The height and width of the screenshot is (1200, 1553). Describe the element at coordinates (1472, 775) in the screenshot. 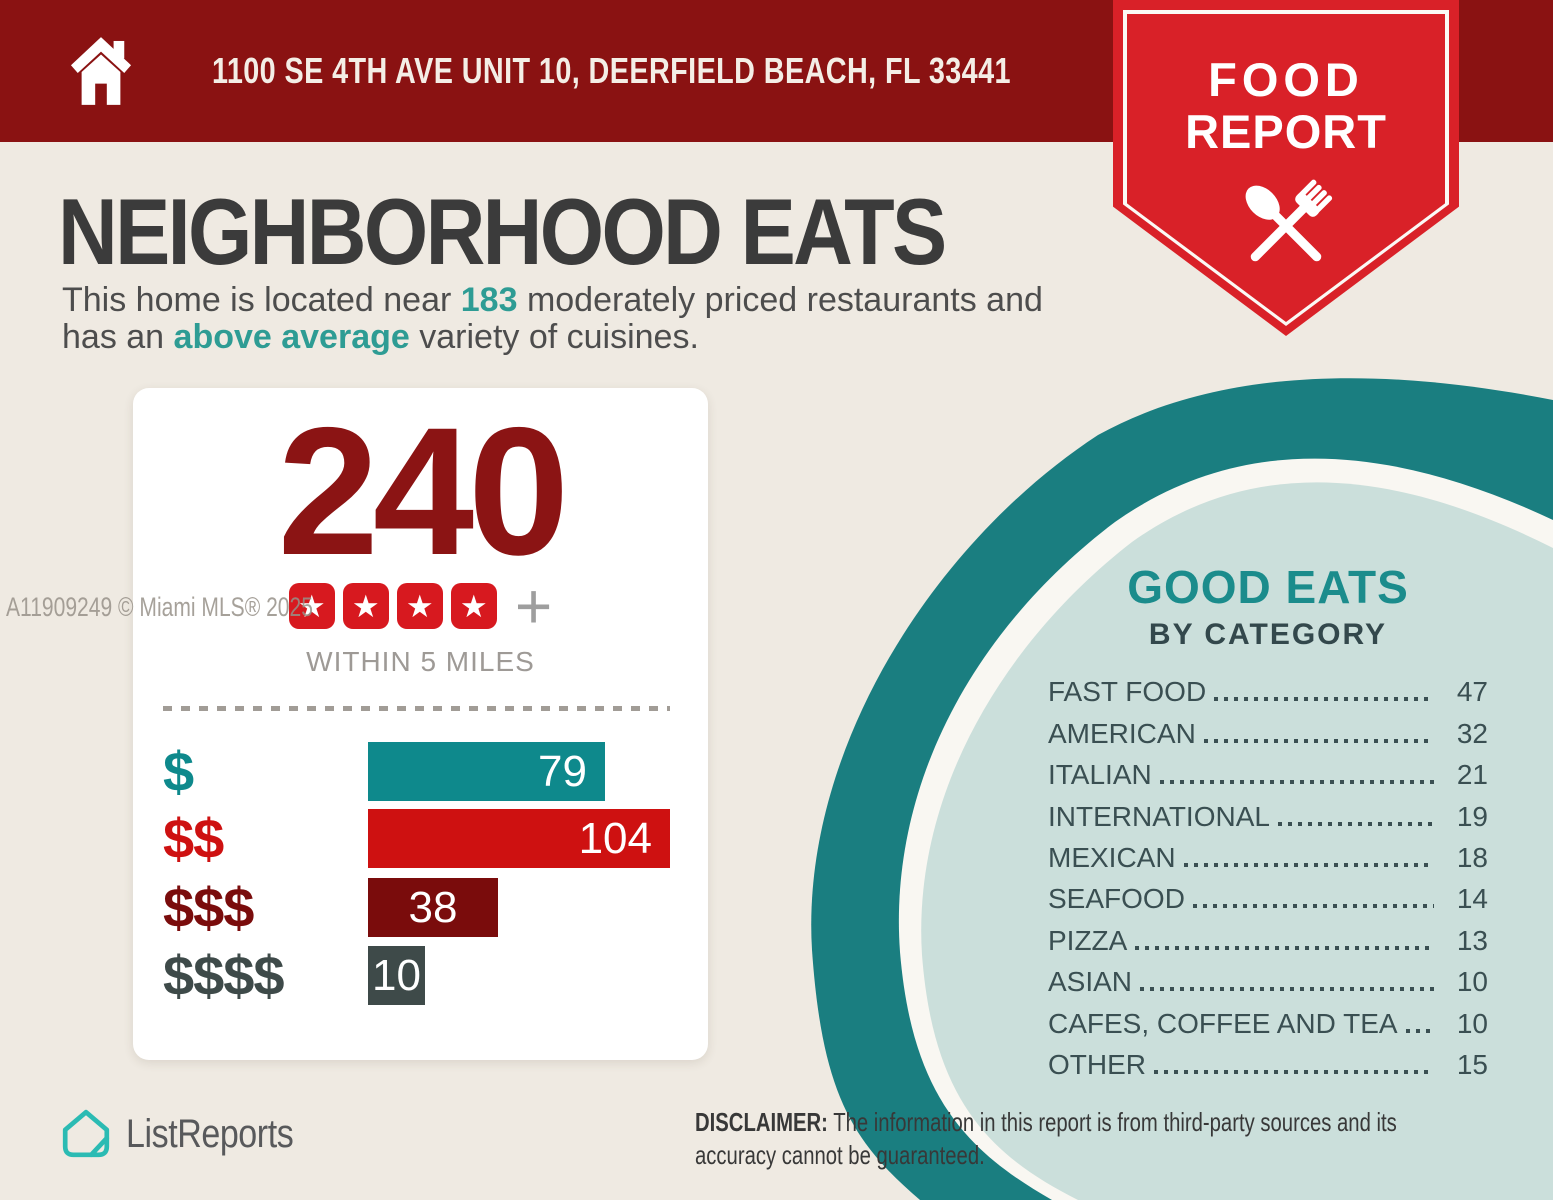

I see `category-value: 21` at that location.